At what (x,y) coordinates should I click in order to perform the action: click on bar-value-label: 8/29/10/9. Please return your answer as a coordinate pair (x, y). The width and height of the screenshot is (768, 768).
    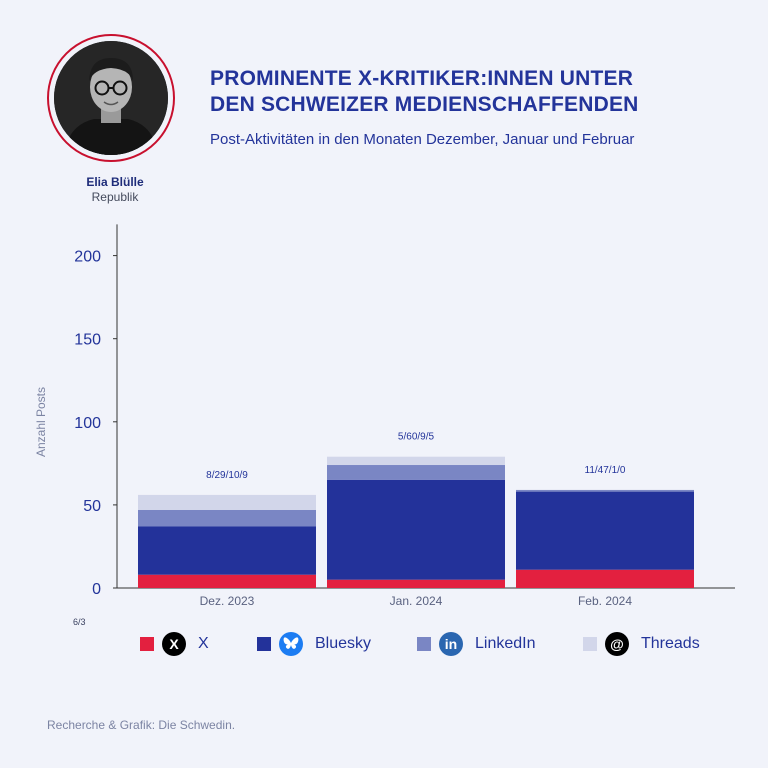
    Looking at the image, I should click on (227, 475).